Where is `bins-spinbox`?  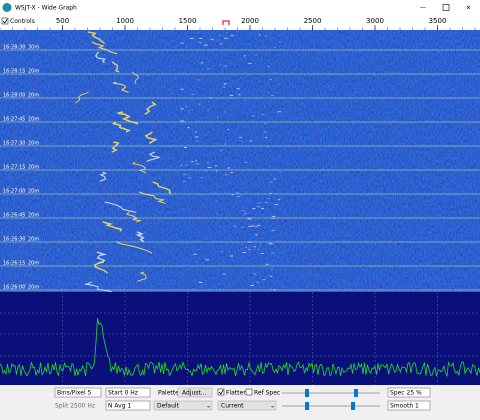 bins-spinbox is located at coordinates (78, 392).